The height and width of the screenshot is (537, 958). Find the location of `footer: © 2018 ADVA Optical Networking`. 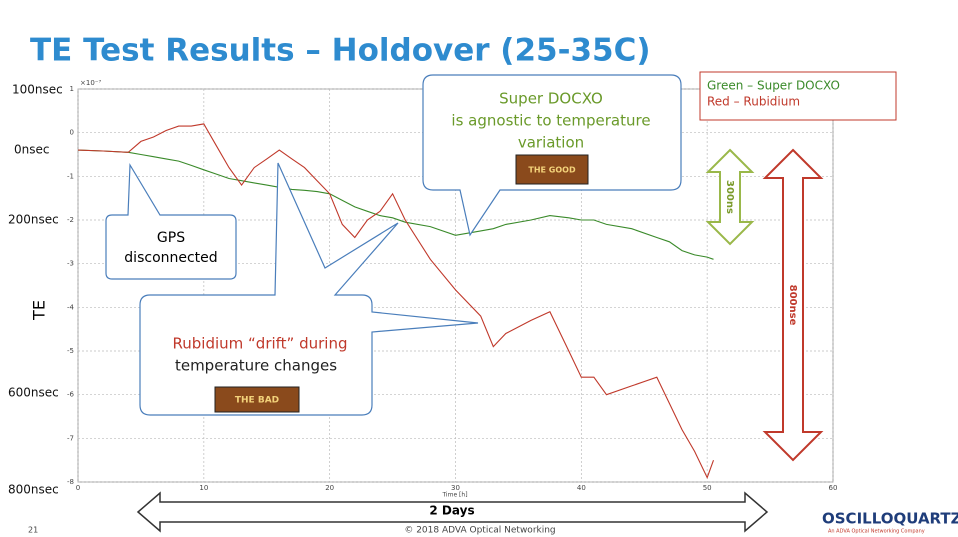

footer: © 2018 ADVA Optical Networking is located at coordinates (479, 531).